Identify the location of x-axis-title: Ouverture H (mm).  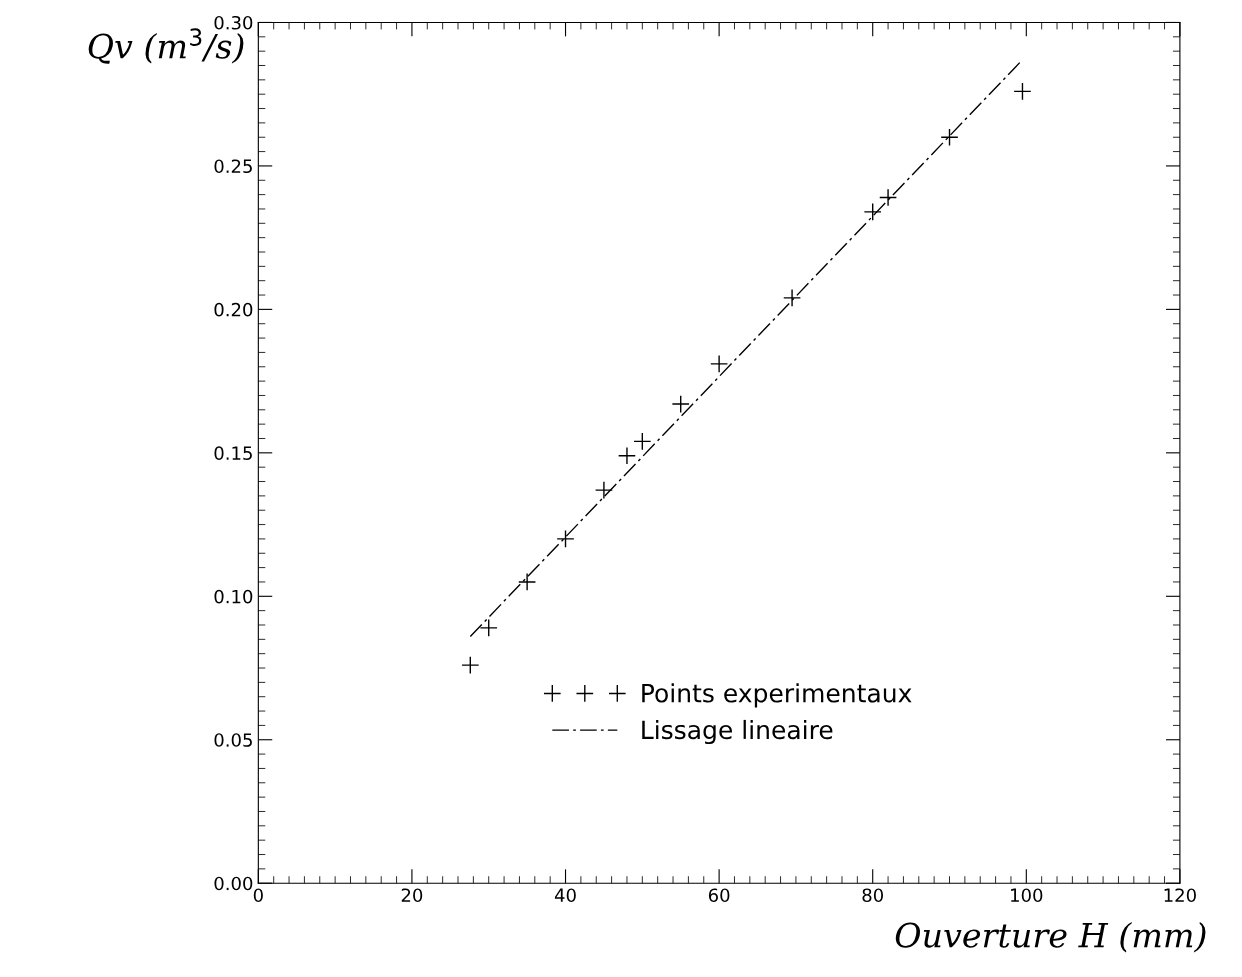
(1050, 937).